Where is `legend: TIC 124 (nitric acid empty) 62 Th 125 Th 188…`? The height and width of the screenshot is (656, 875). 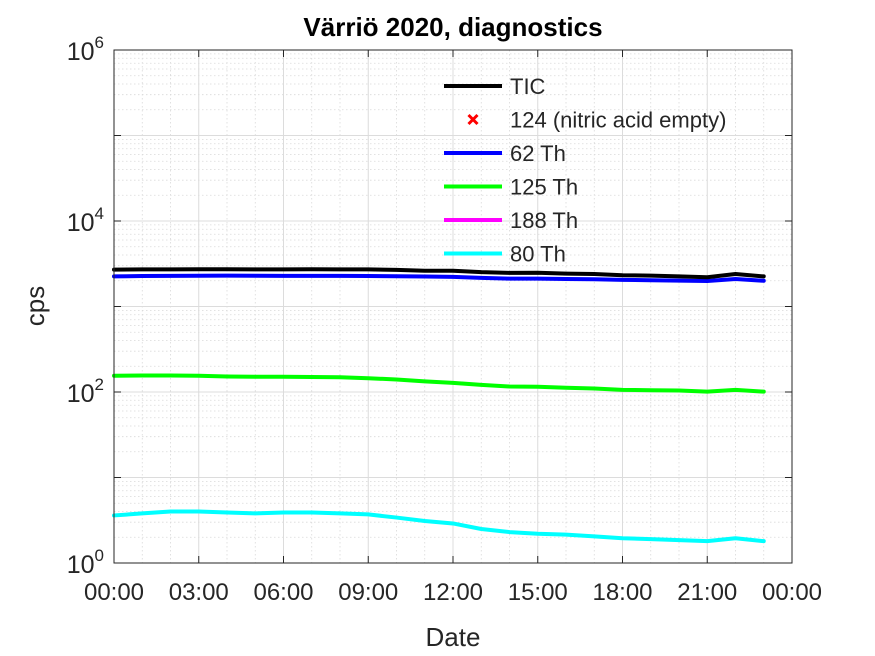 legend: TIC 124 (nitric acid empty) 62 Th 125 Th 188… is located at coordinates (585, 170).